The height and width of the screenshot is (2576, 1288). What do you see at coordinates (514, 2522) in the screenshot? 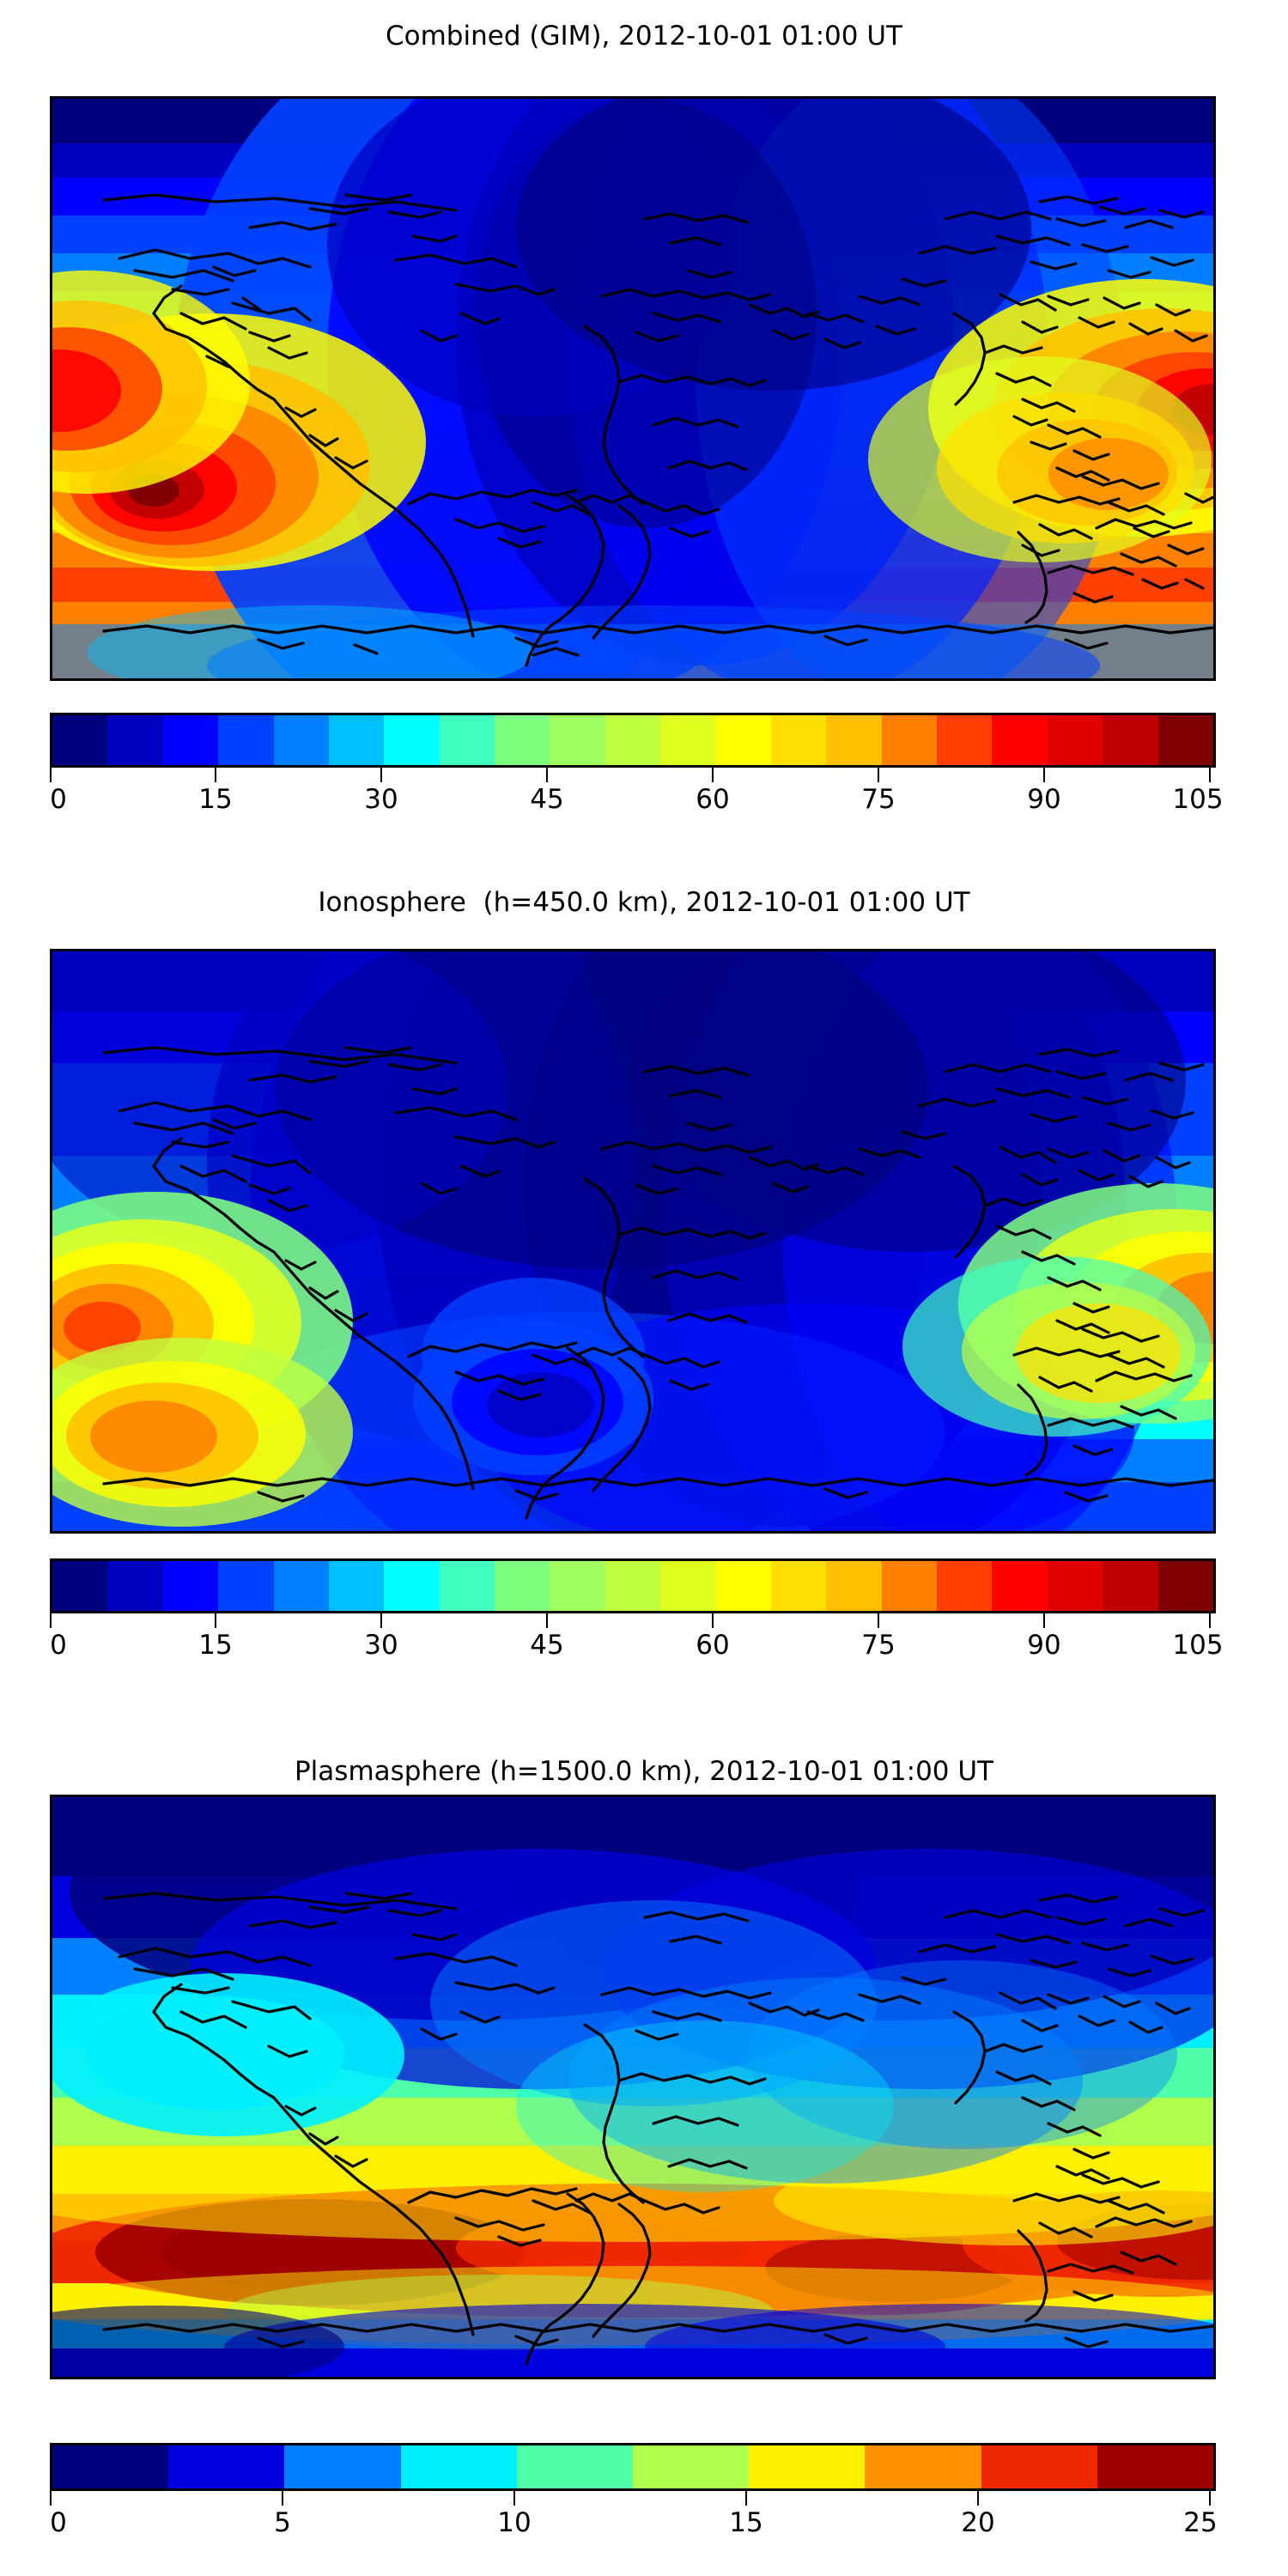
I see `cb-label: 10` at bounding box center [514, 2522].